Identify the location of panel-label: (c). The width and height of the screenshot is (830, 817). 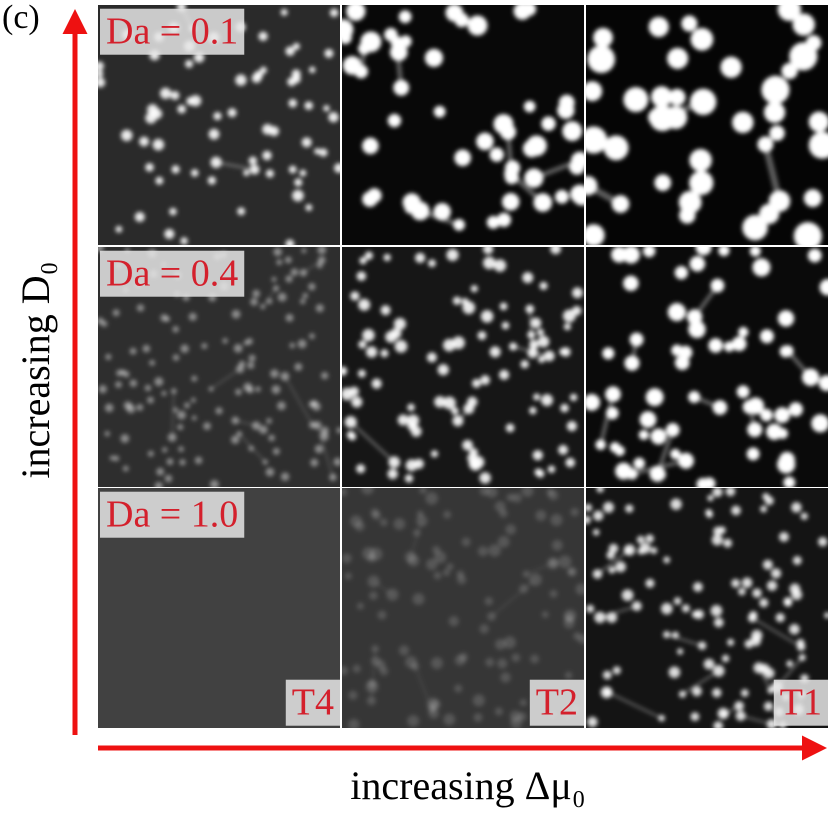
(21, 18).